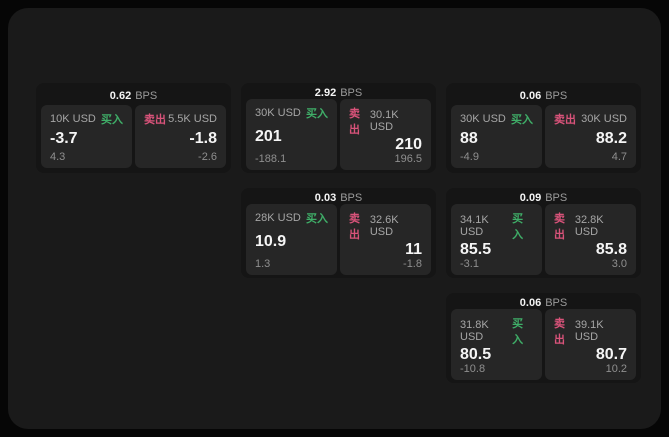  What do you see at coordinates (408, 144) in the screenshot?
I see `sell-price: 210` at bounding box center [408, 144].